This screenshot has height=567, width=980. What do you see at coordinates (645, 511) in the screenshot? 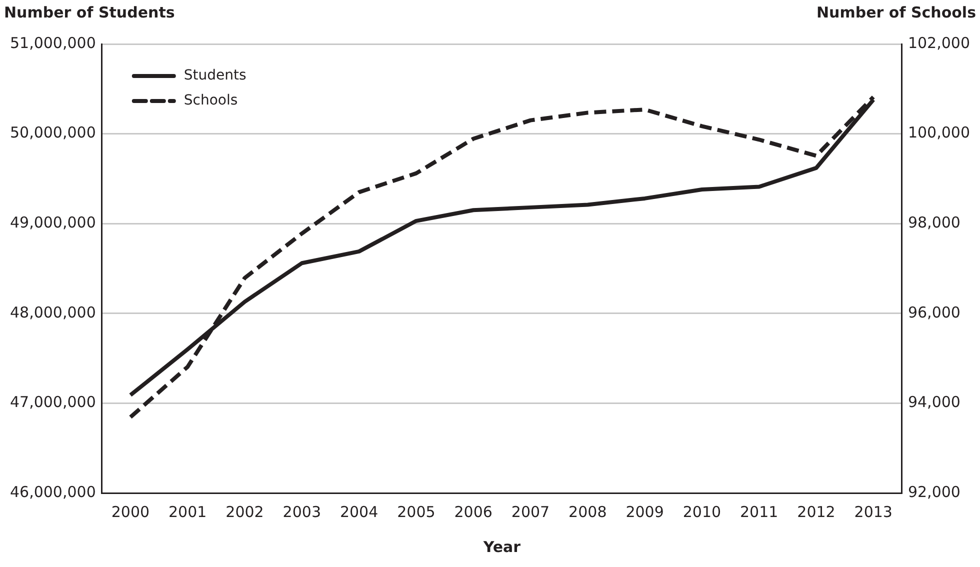
I see `x-tick-label: 2009` at bounding box center [645, 511].